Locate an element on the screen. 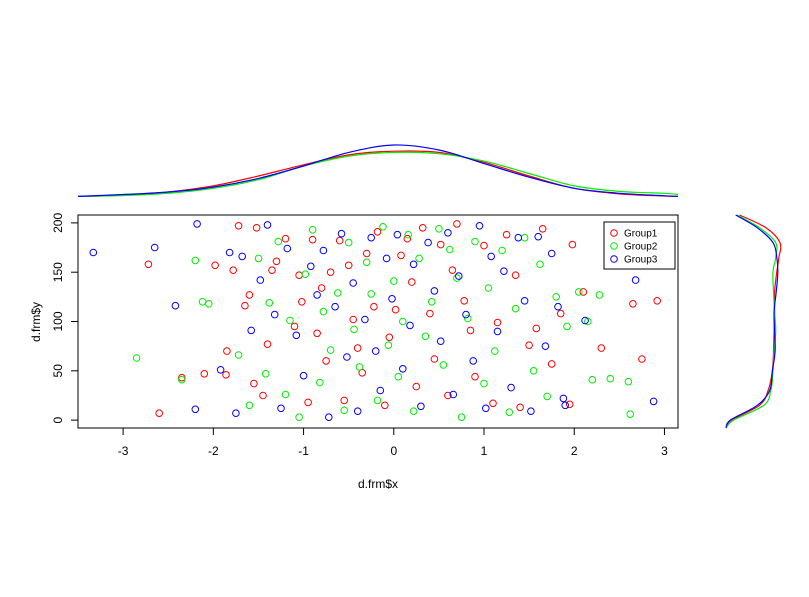  top-density-group2 is located at coordinates (378, 174).